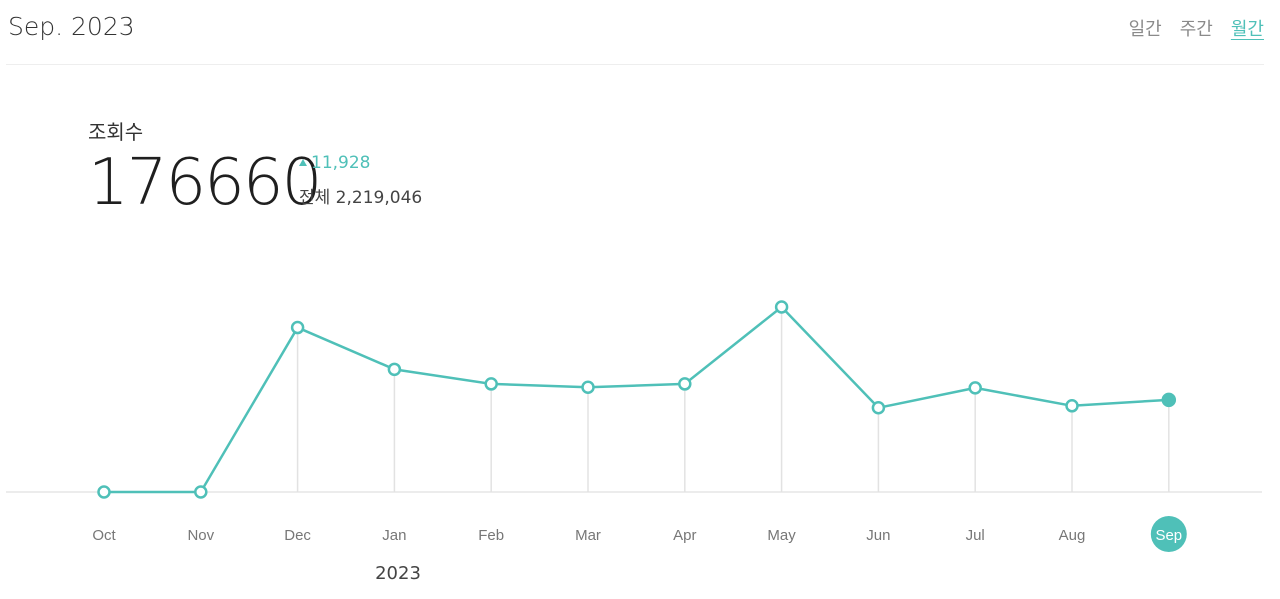 Image resolution: width=1280 pixels, height=599 pixels. What do you see at coordinates (878, 535) in the screenshot?
I see `x-tick-label-jun: Jun` at bounding box center [878, 535].